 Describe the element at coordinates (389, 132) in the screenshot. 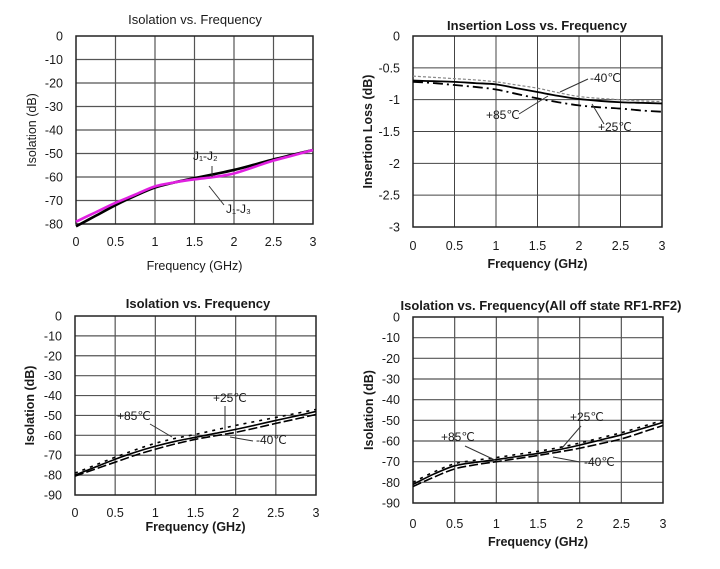

I see `y-tick-label: -1.5` at that location.